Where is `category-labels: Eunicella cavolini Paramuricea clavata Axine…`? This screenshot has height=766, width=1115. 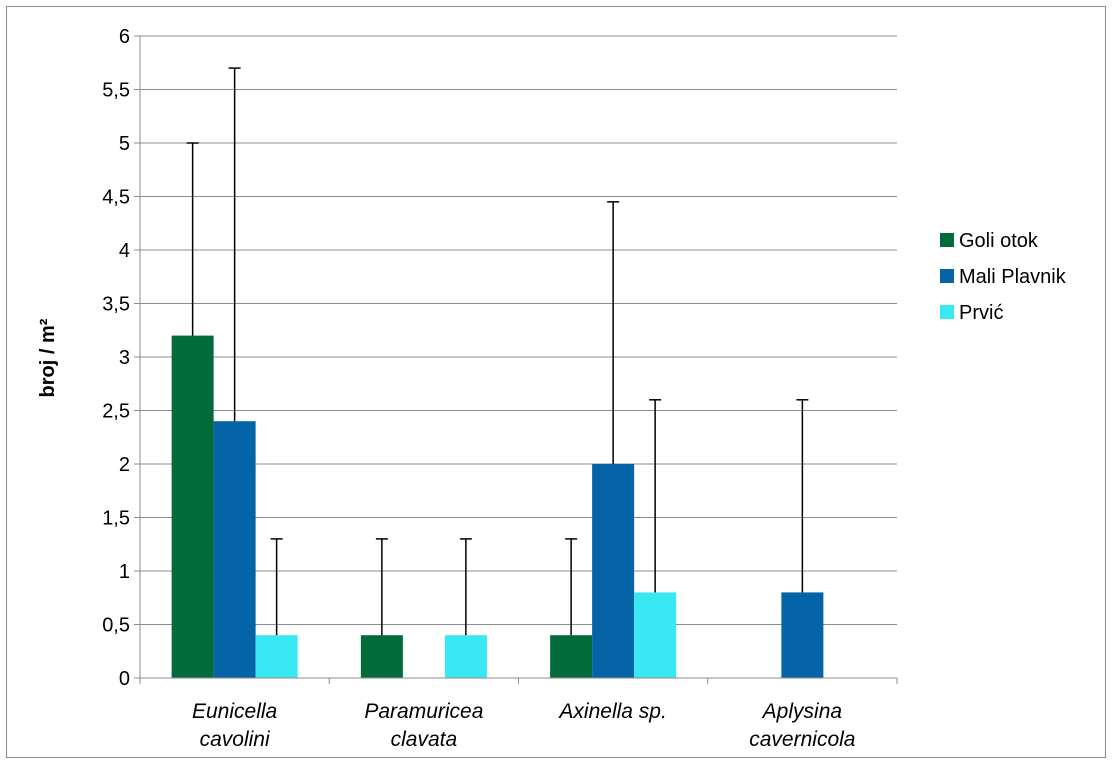 category-labels: Eunicella cavolini Paramuricea clavata Axine… is located at coordinates (523, 725).